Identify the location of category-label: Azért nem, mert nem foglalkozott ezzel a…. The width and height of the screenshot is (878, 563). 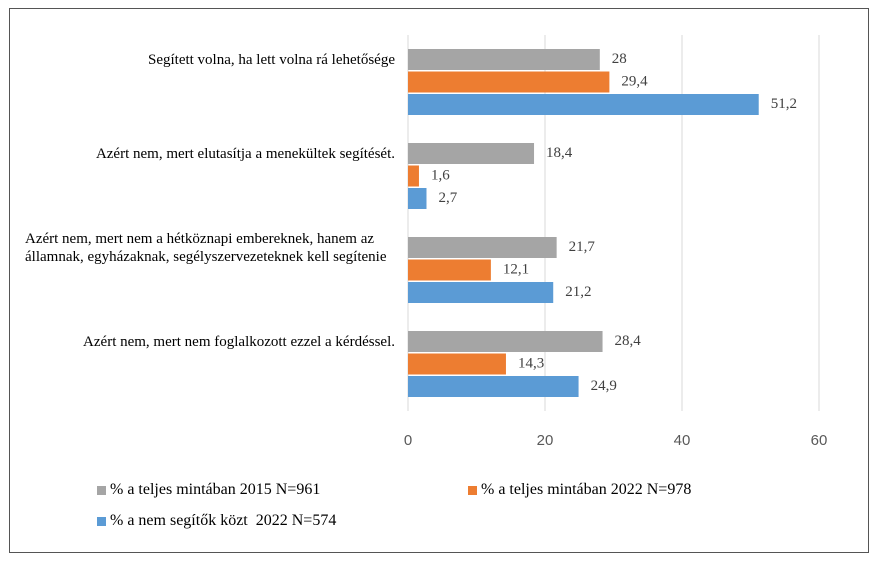
(239, 342).